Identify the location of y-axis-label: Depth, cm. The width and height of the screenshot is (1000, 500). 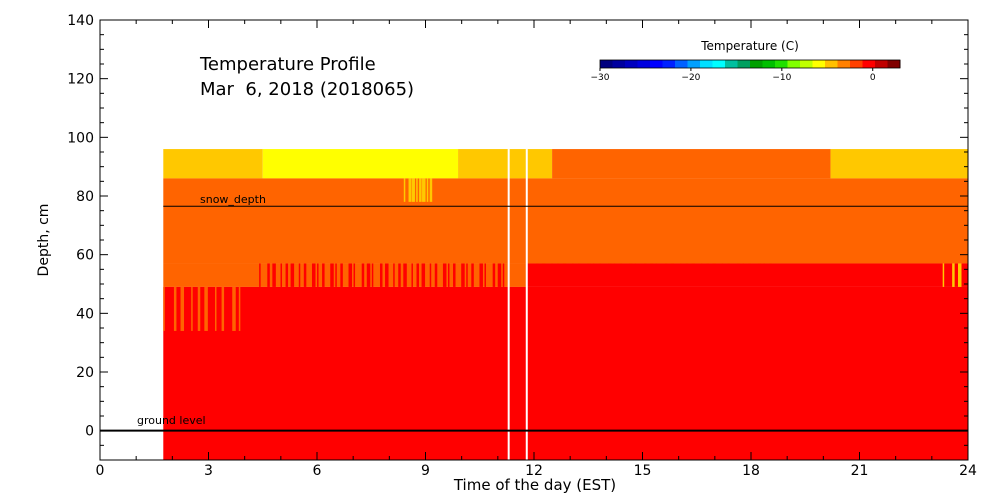
(44, 240).